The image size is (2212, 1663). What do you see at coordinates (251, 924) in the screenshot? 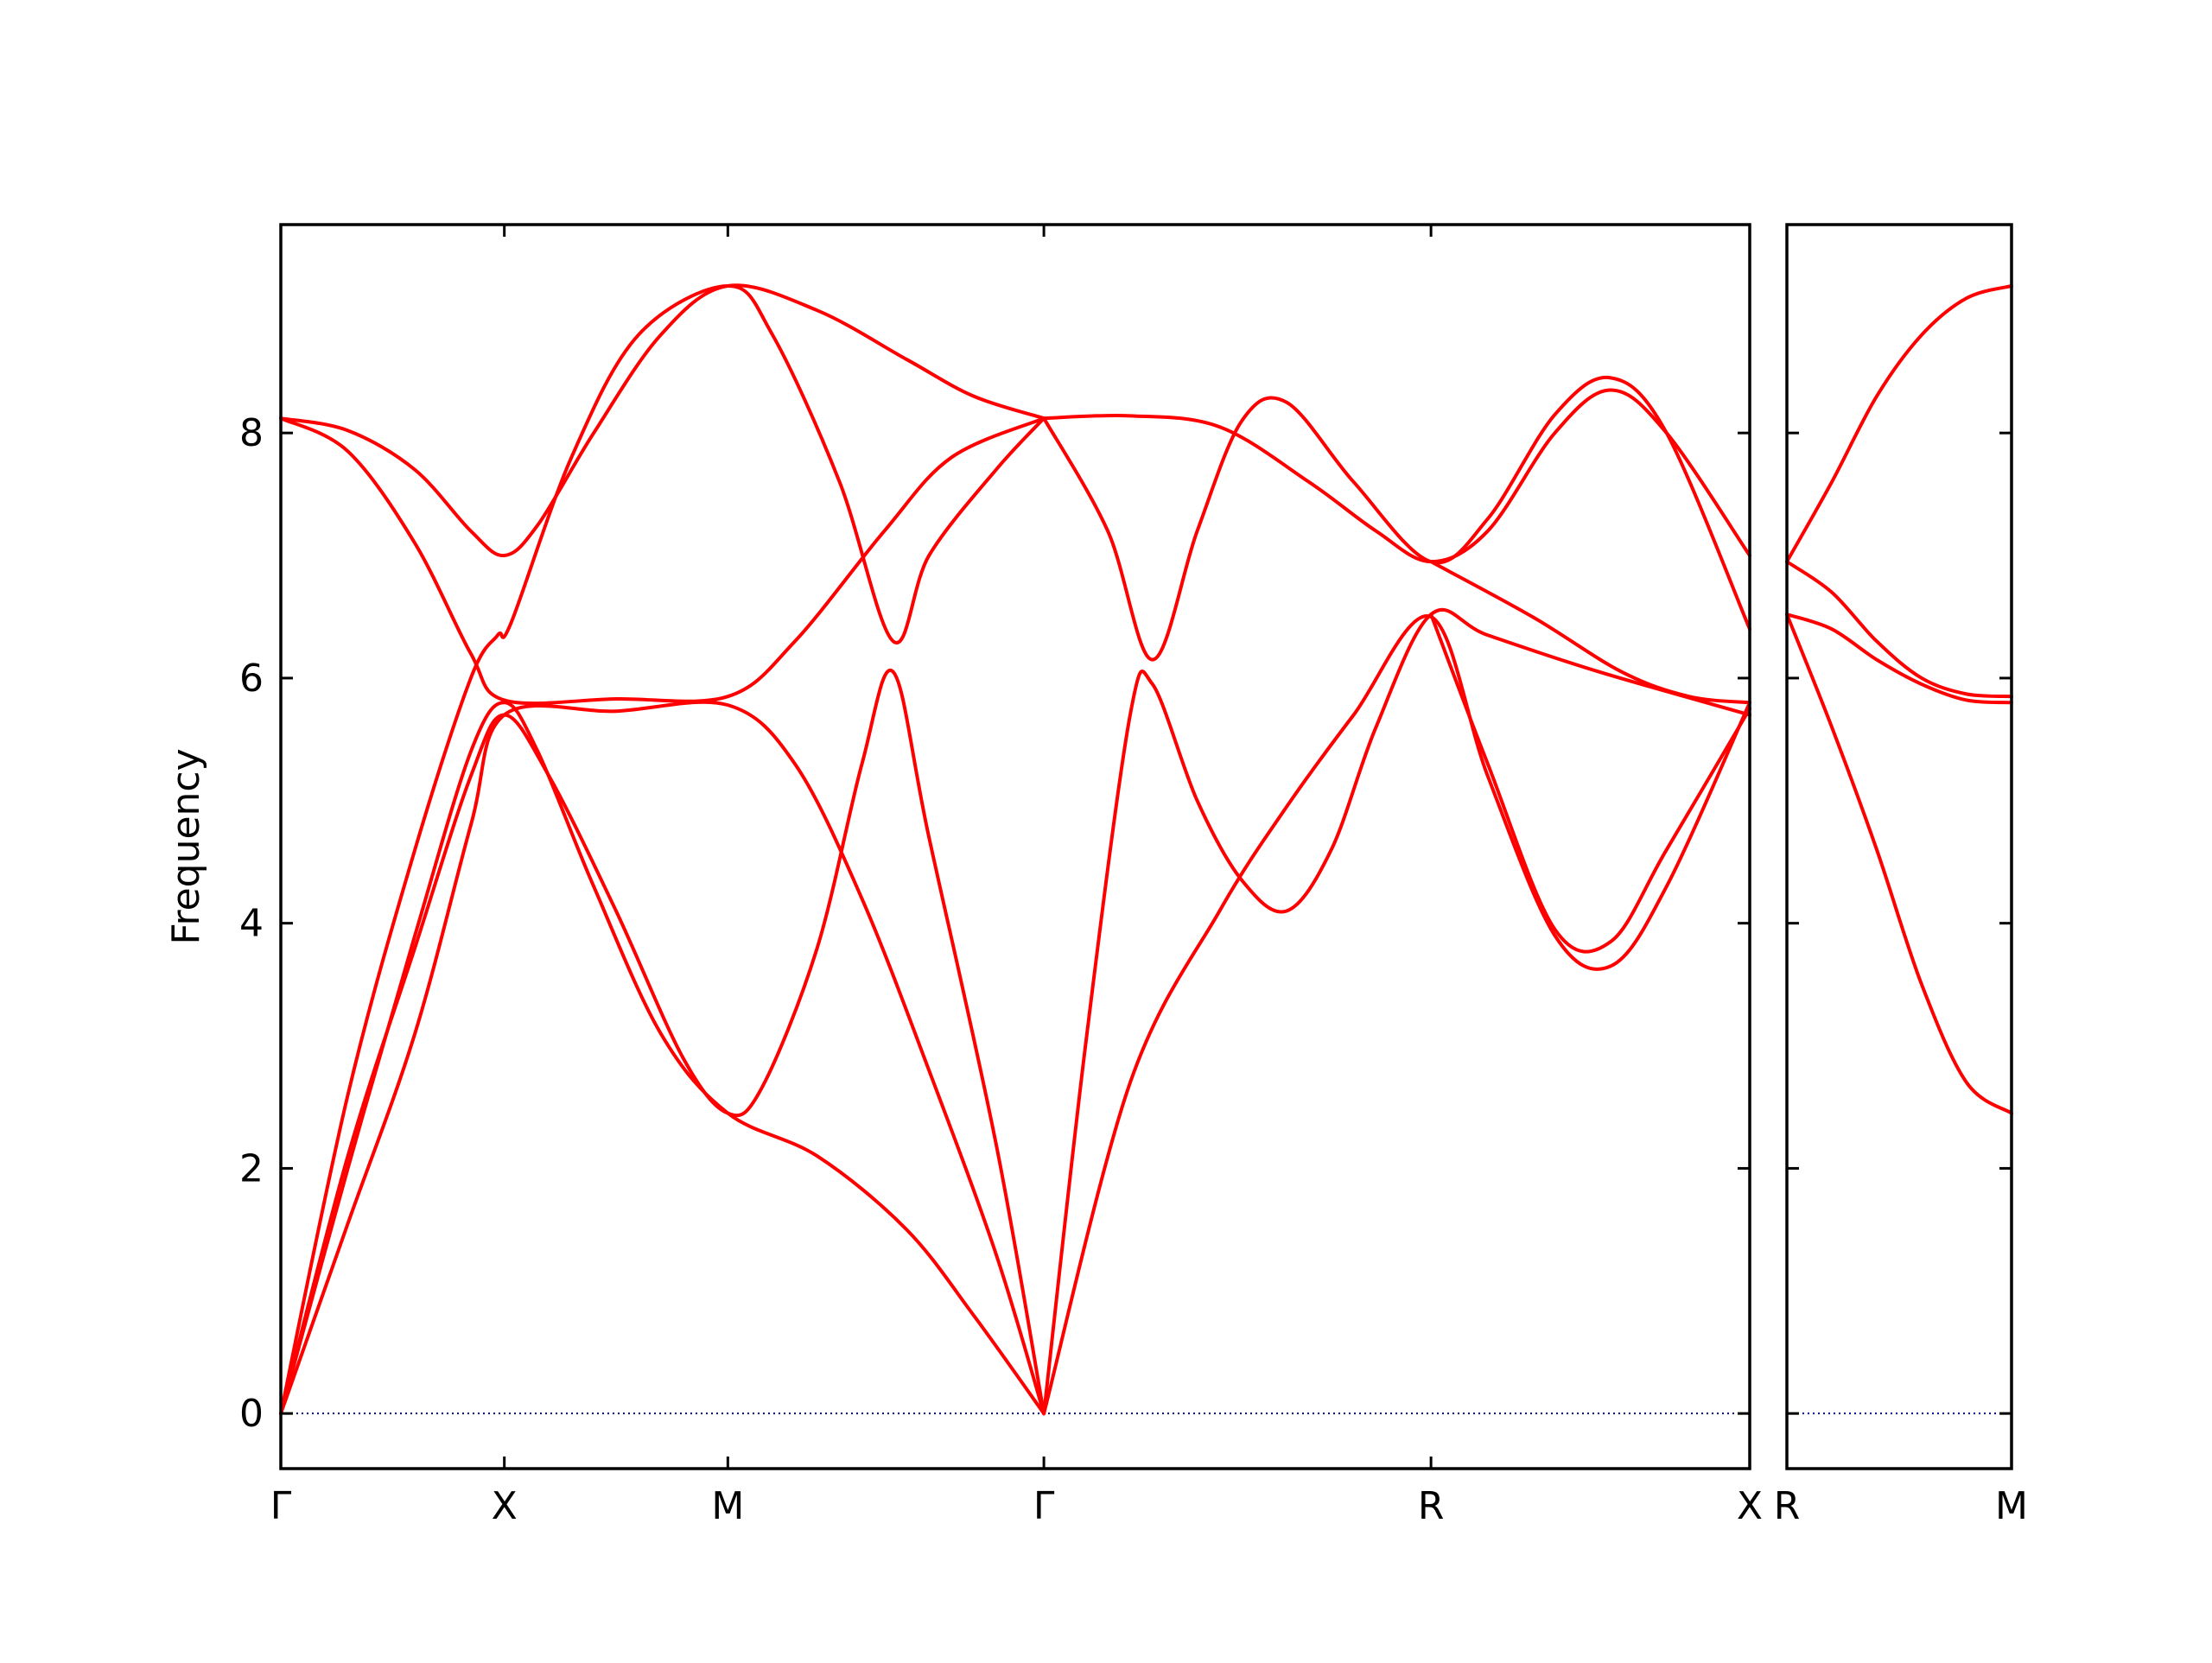
I see `y-tick-label: 4` at bounding box center [251, 924].